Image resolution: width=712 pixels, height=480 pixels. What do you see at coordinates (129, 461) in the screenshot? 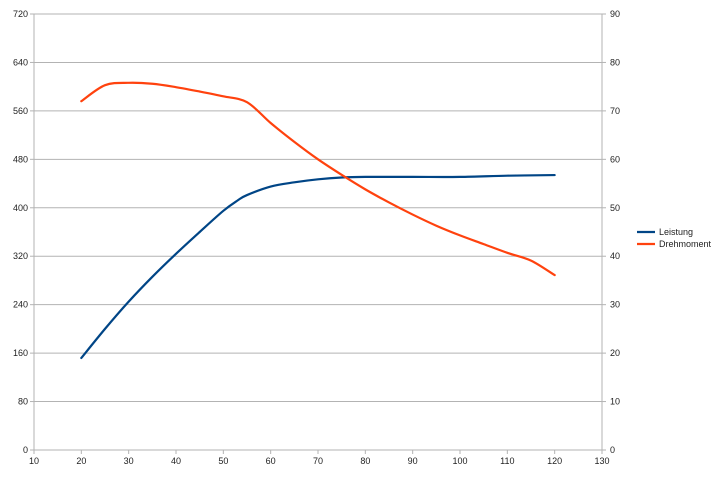
I see `x-tick-label: 30` at bounding box center [129, 461].